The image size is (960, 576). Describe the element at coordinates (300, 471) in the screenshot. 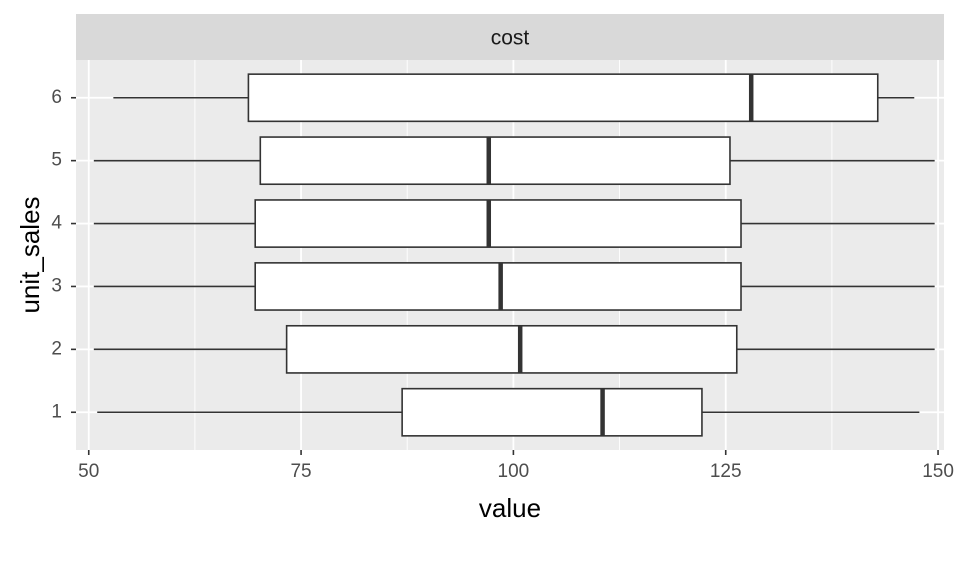

I see `x-tick-label: 75` at that location.